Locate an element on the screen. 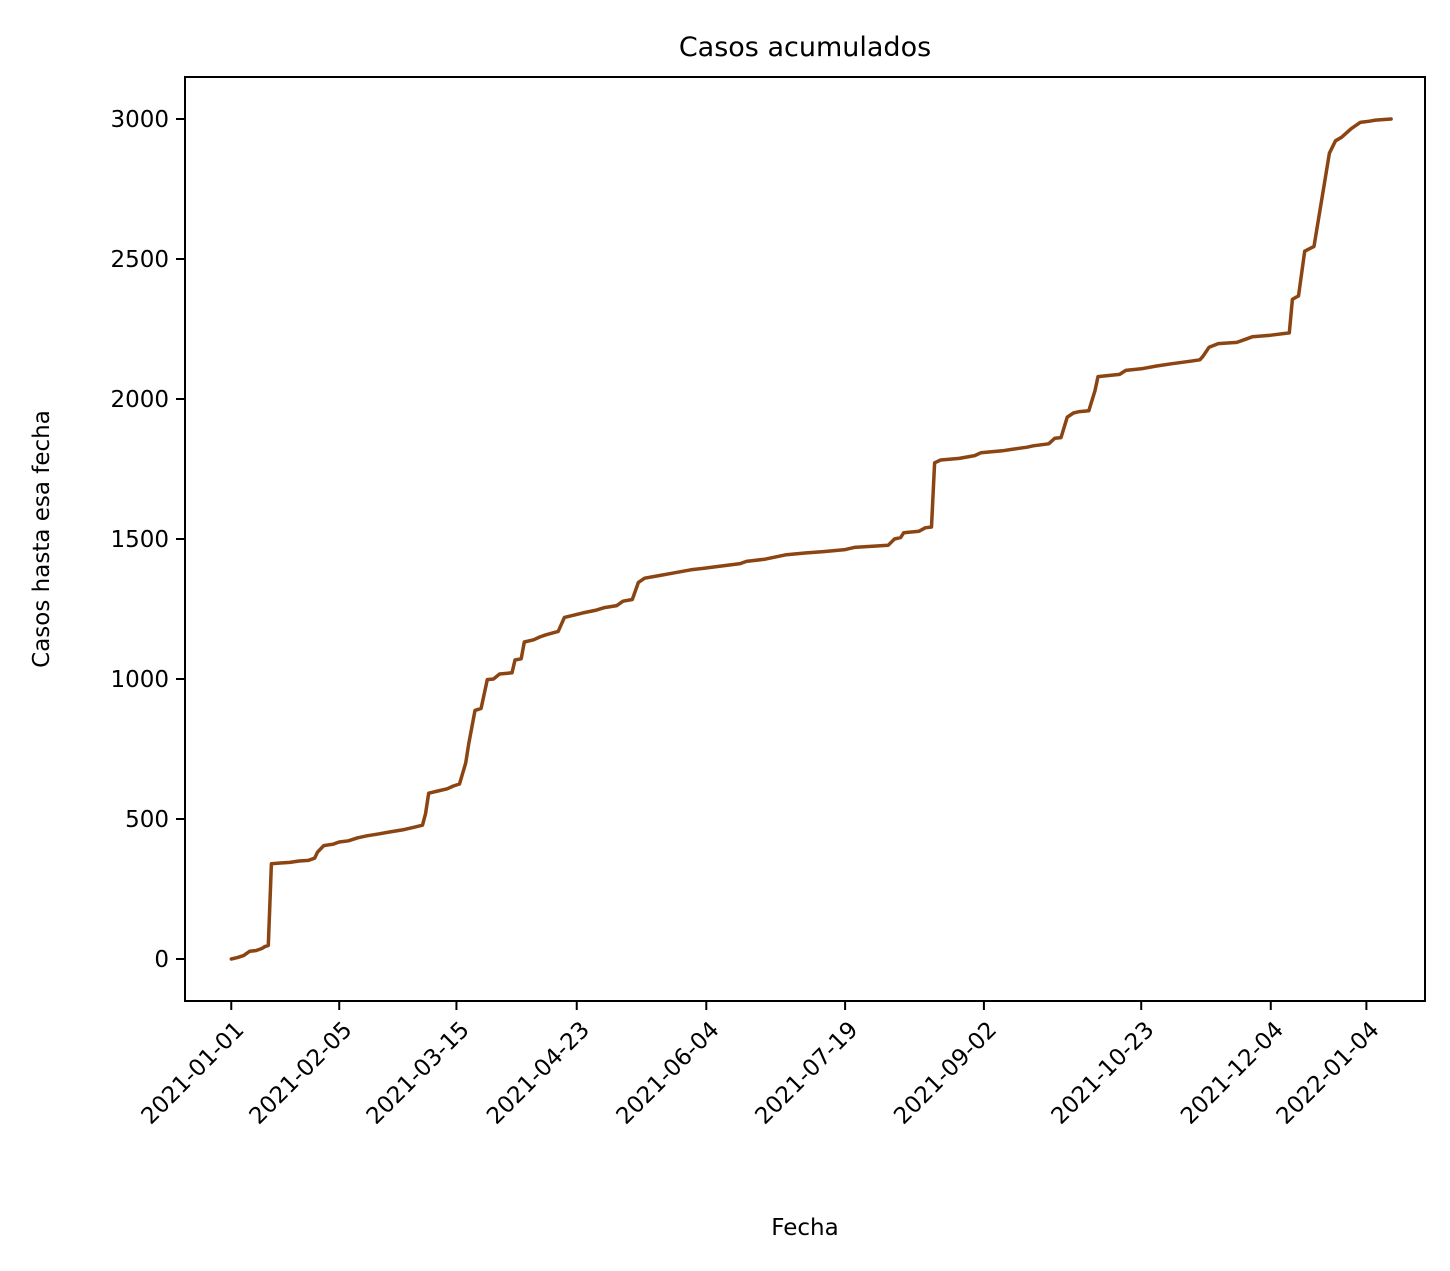 The height and width of the screenshot is (1271, 1450). y-tick-label: 3000 is located at coordinates (139, 120).